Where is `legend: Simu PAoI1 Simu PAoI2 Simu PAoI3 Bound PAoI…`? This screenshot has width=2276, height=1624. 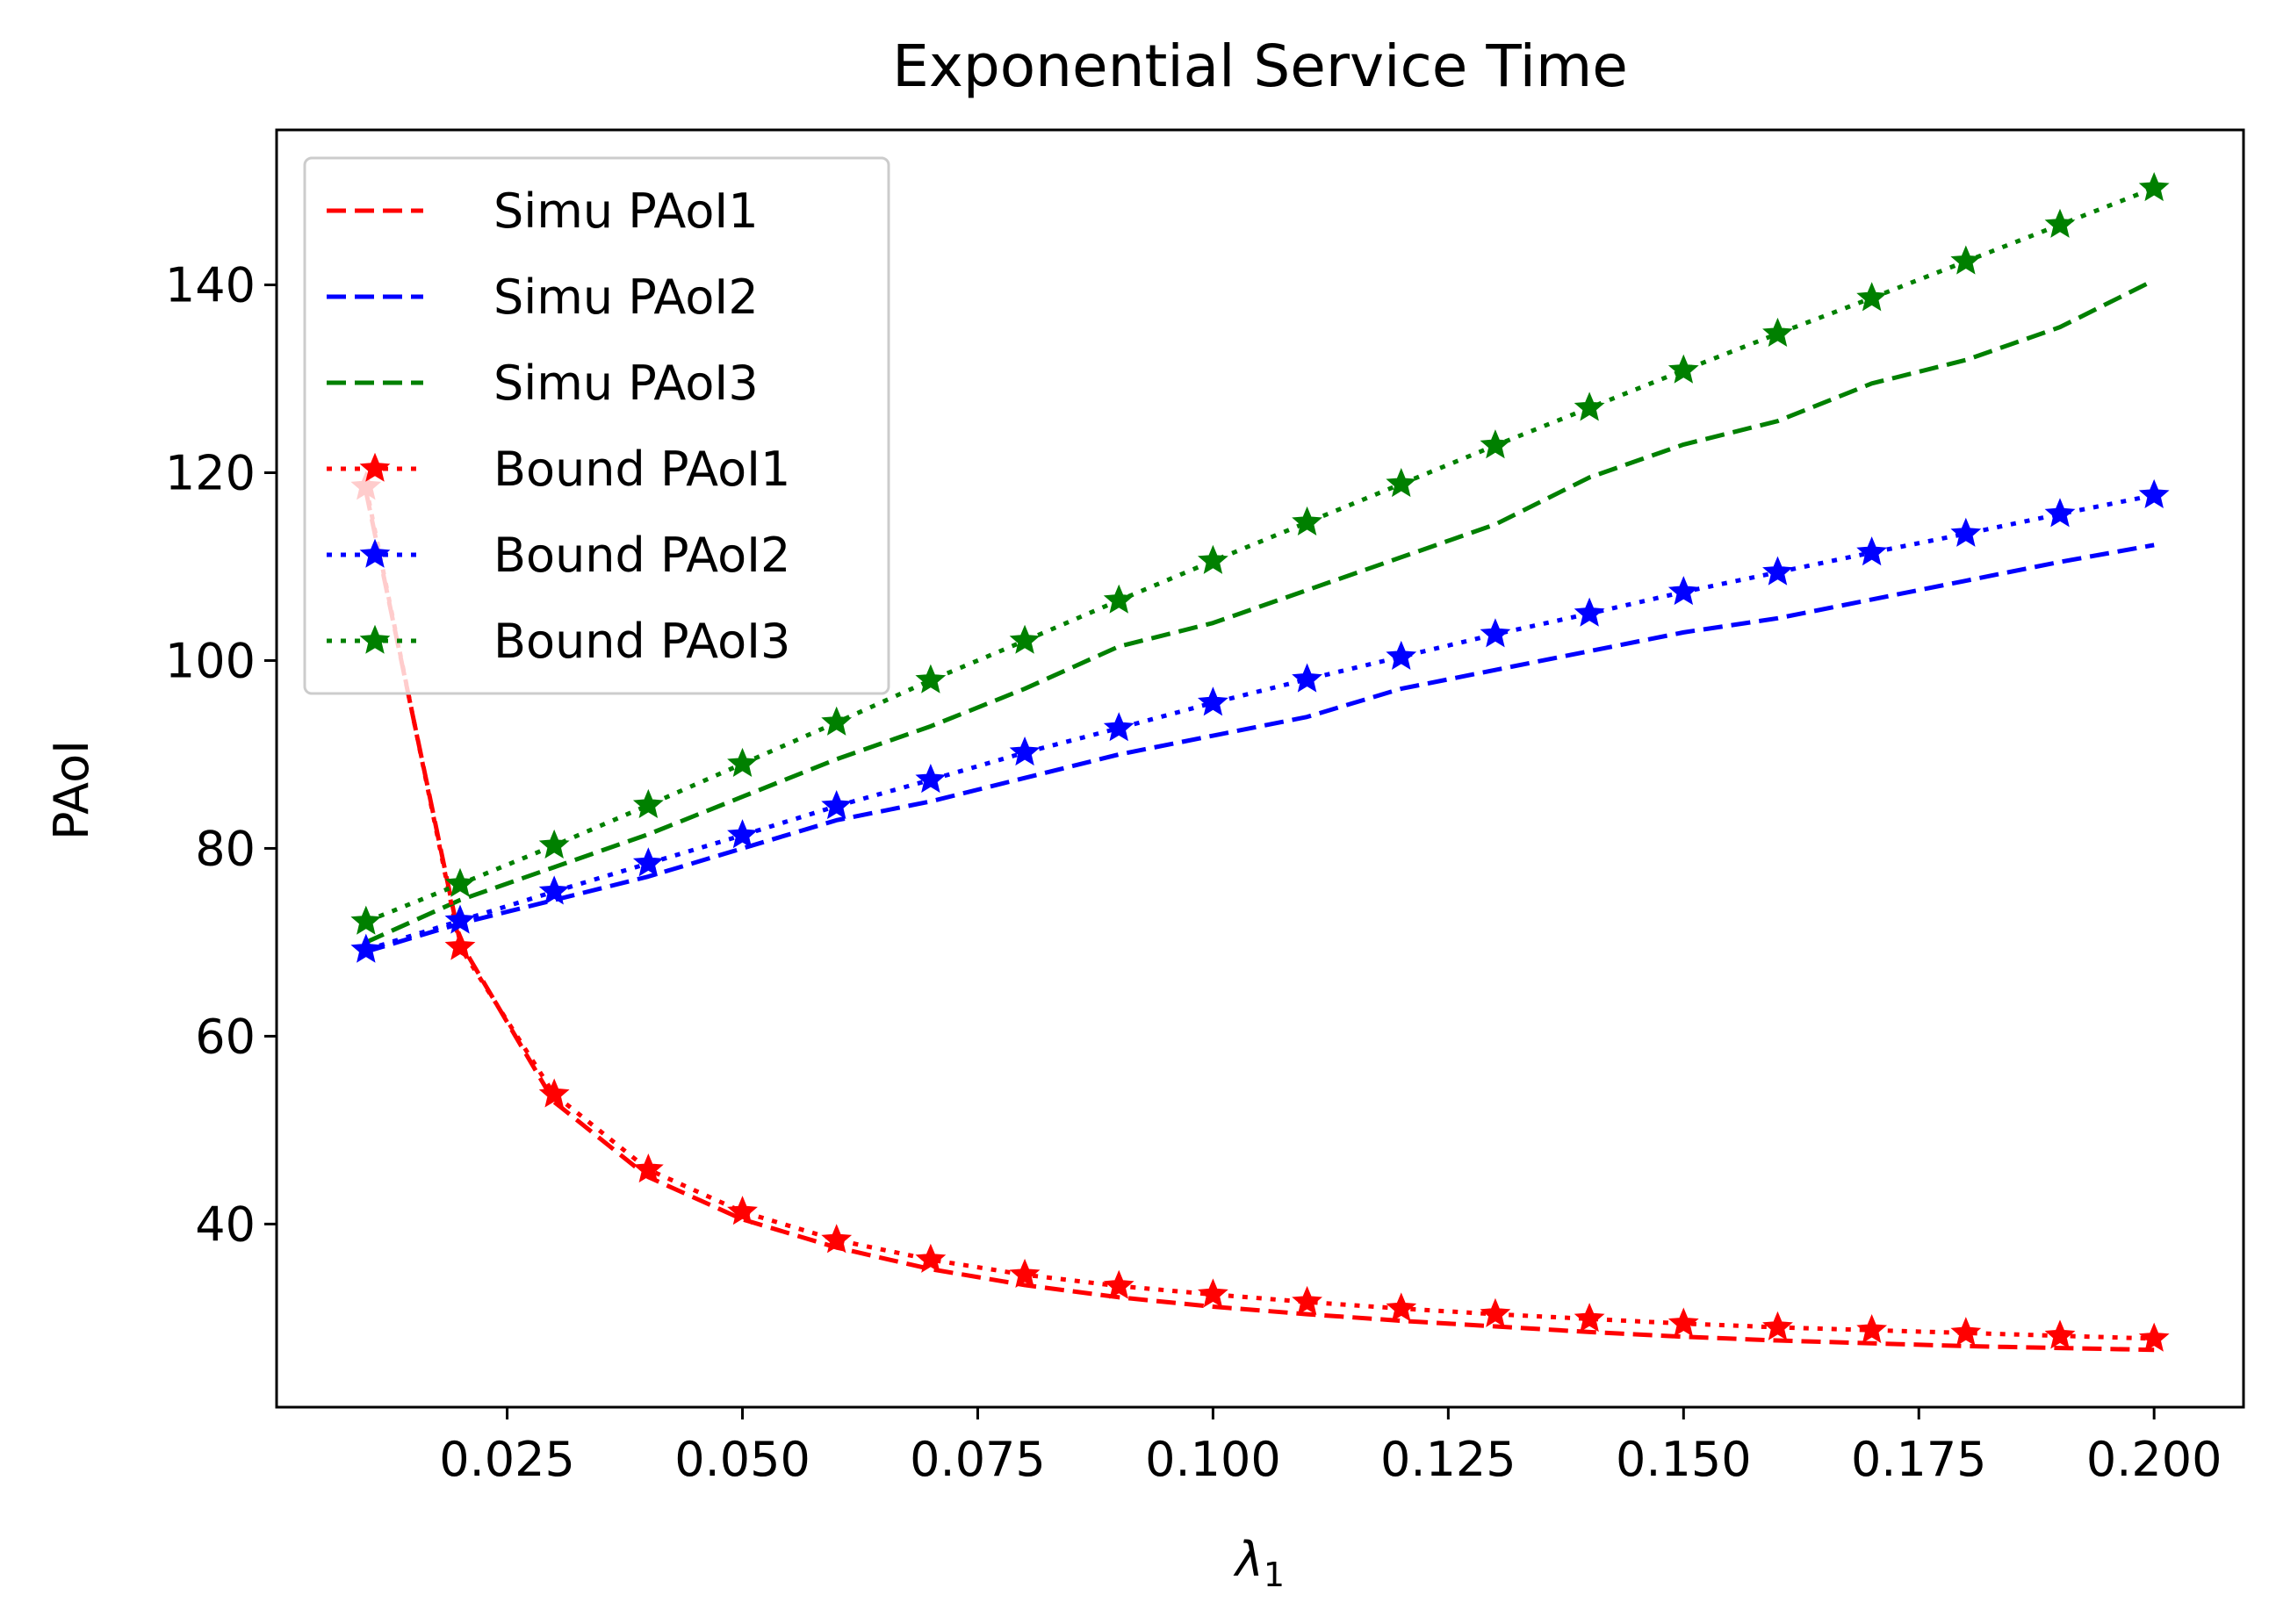
legend: Simu PAoI1 Simu PAoI2 Simu PAoI3 Bound PAoI… is located at coordinates (596, 426).